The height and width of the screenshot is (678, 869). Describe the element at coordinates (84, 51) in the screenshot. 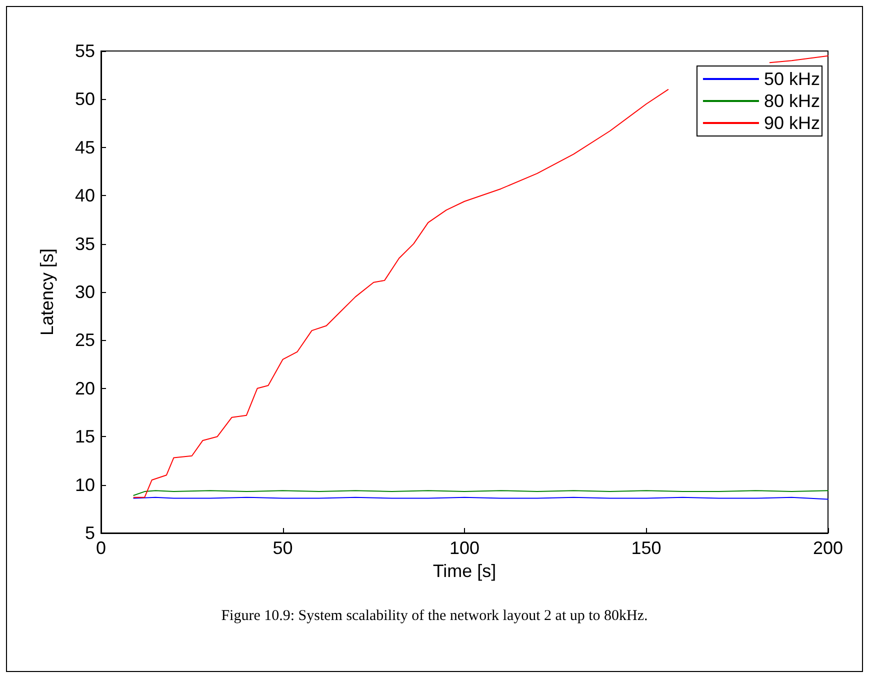

I see `y-tick-label: 55` at that location.